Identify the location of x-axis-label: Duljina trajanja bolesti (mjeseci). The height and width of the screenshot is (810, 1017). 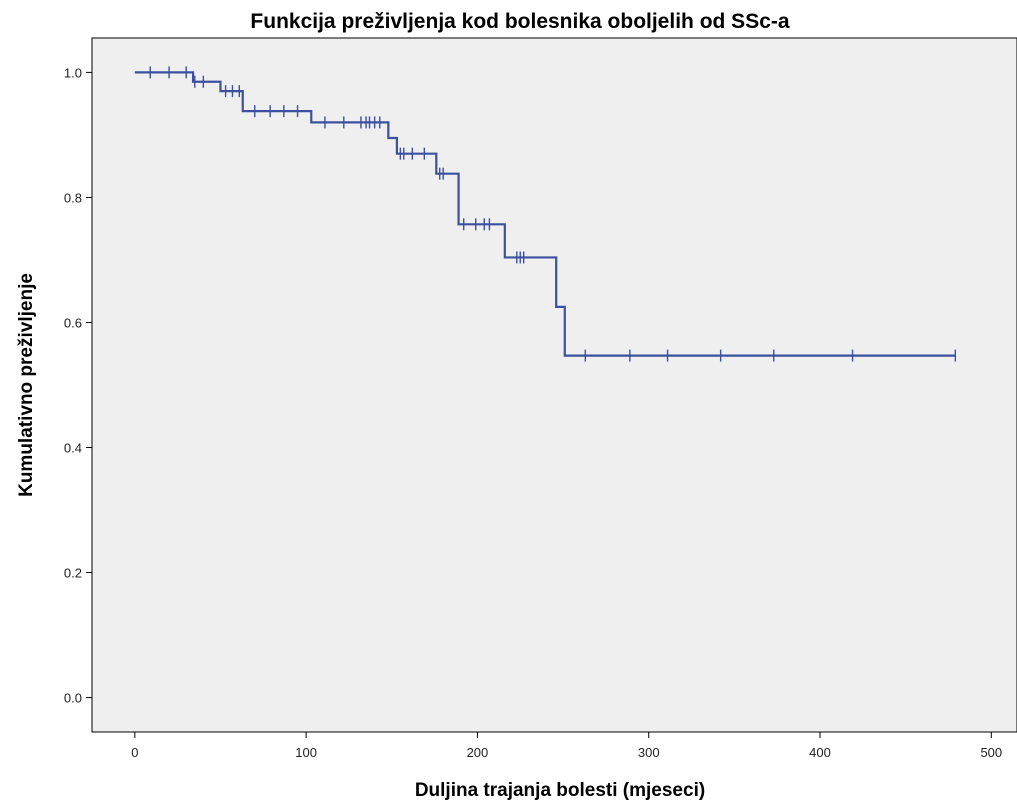
(560, 790).